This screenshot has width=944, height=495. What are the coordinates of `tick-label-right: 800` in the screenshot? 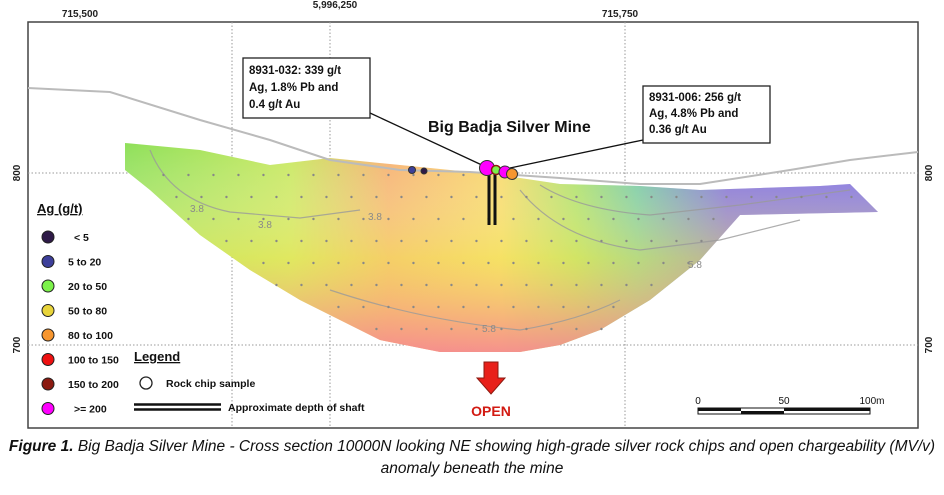 It's located at (929, 172).